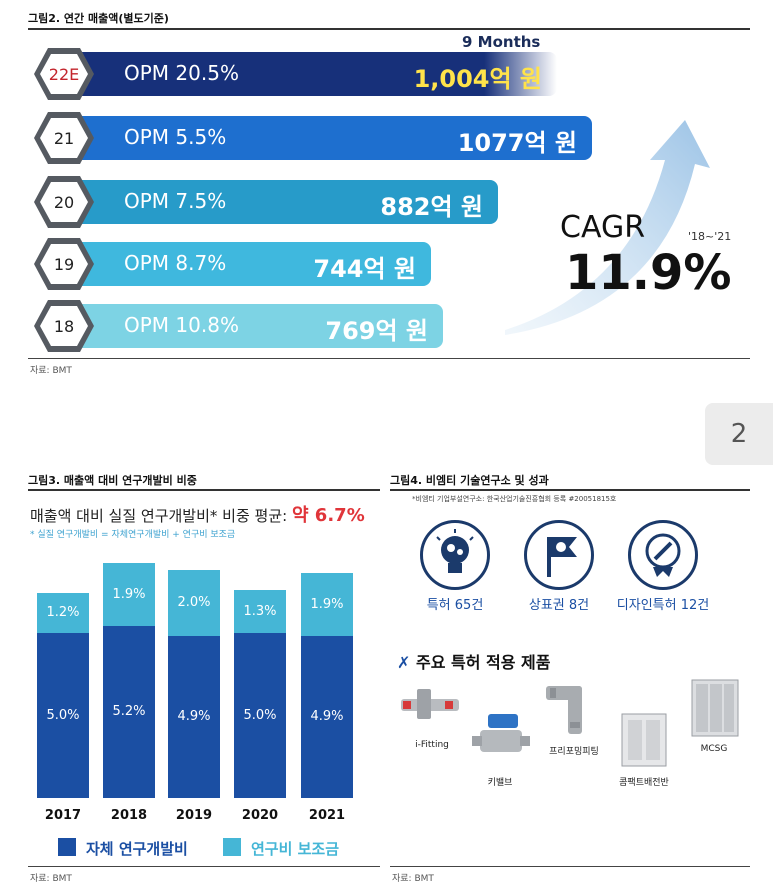  Describe the element at coordinates (98, 18) in the screenshot. I see `fig2-title: 그림2. 연간 매출액(별도기준)` at that location.